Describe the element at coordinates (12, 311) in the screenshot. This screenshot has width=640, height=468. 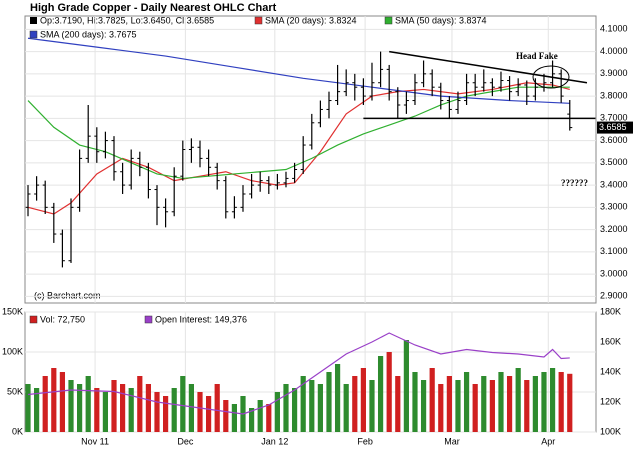
I see `y-tick-label: 150K` at that location.